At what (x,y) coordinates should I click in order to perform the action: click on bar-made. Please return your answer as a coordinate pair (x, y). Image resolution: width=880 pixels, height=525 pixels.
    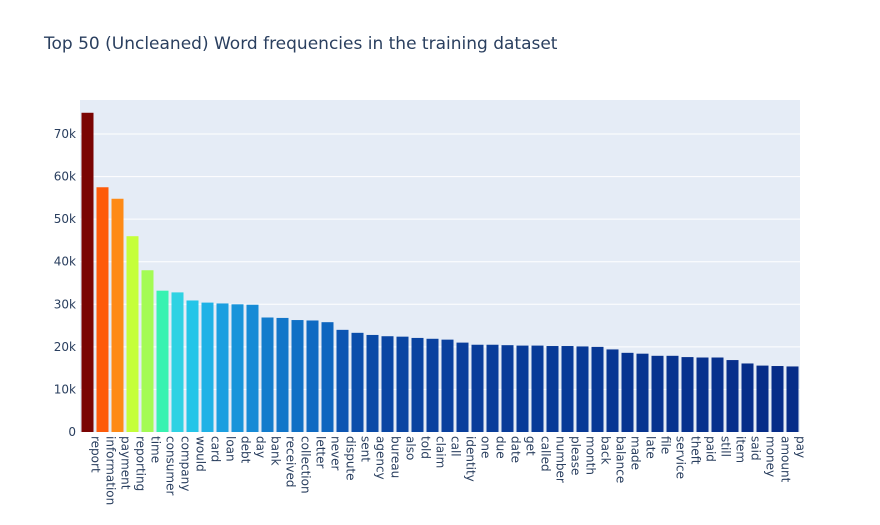
    Looking at the image, I should click on (627, 392).